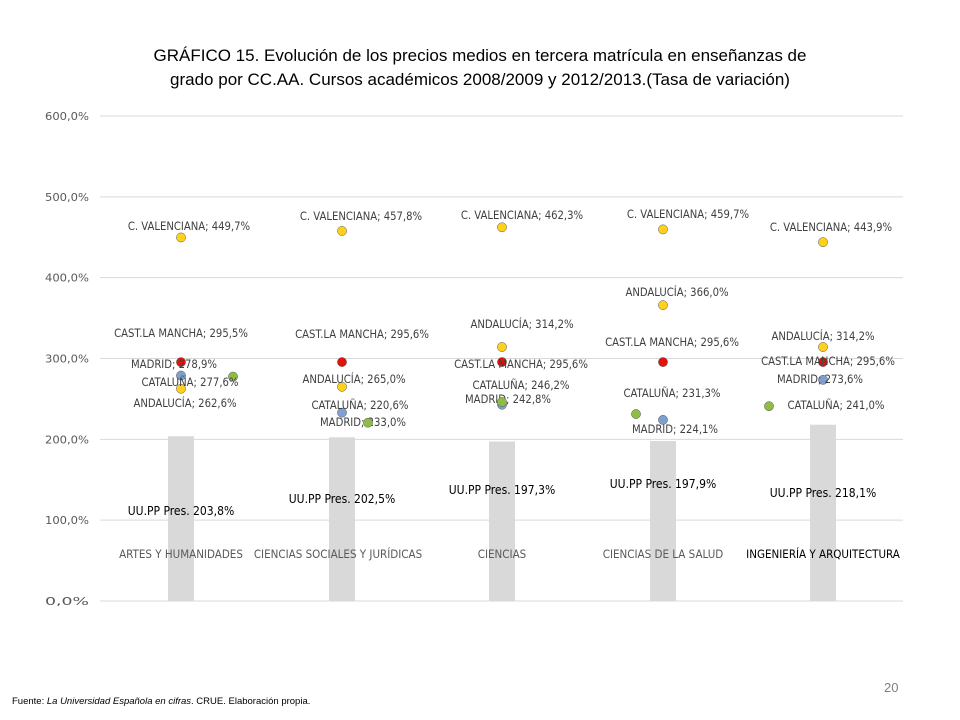  What do you see at coordinates (190, 382) in the screenshot?
I see `data-label-catalu-a: CATALUÑA; 277,6%` at bounding box center [190, 382].